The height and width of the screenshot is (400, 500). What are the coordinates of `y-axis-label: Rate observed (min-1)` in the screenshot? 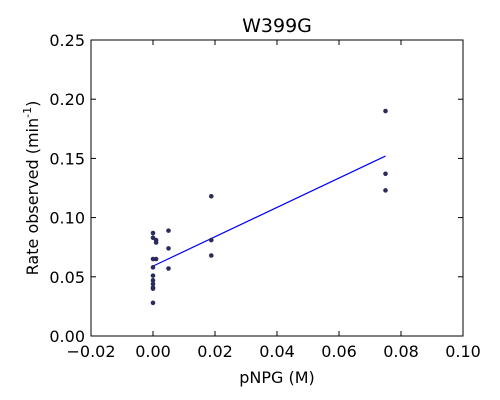 It's located at (31, 188).